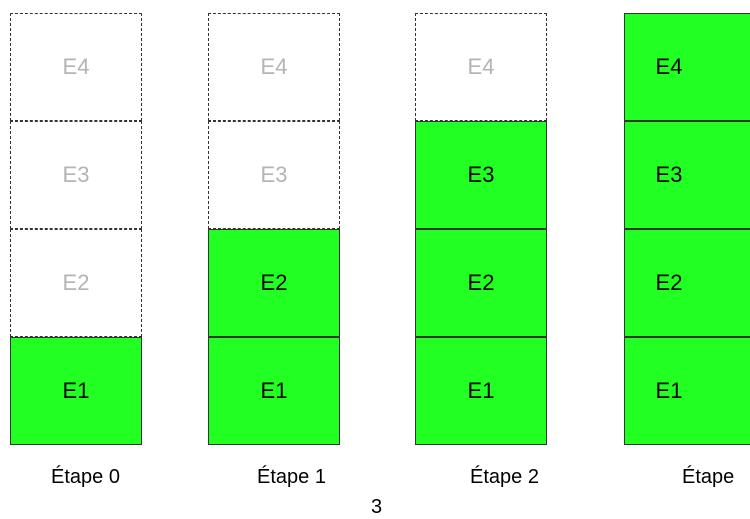  I want to click on stage-1-caption: Étape 1, so click(291, 477).